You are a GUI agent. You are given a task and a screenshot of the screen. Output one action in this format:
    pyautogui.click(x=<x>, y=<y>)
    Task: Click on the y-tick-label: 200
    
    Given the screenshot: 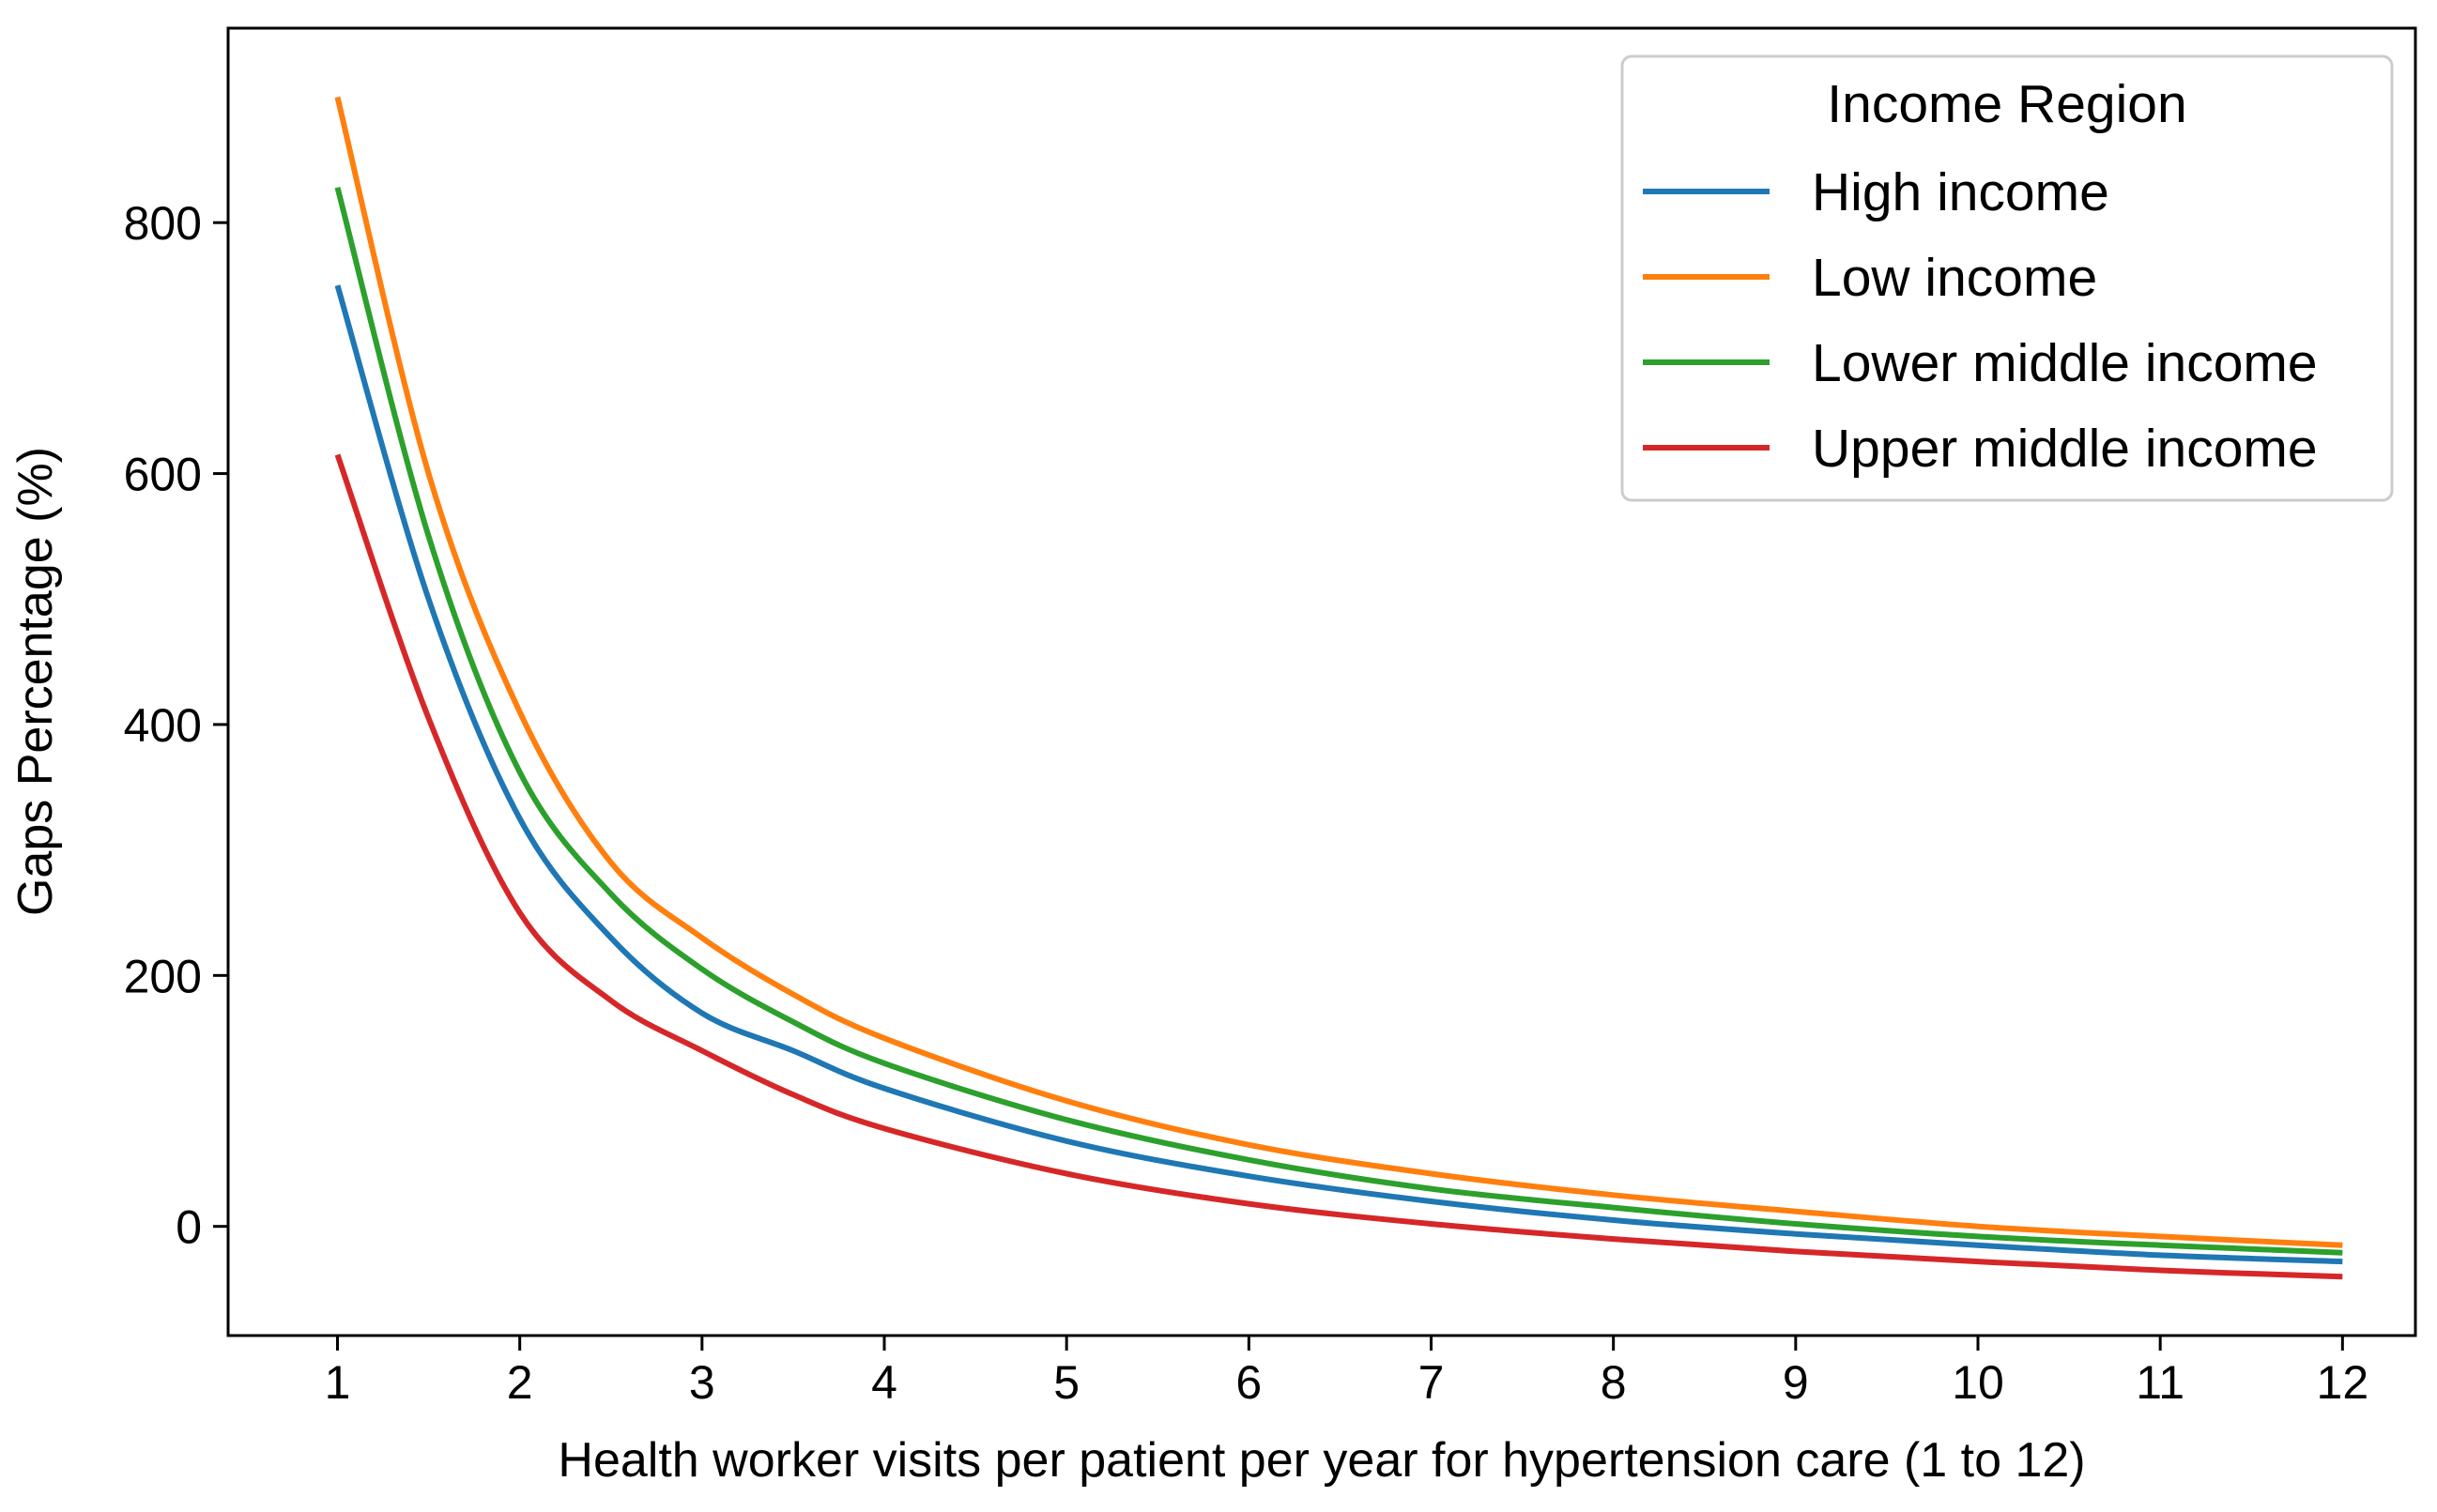 What is the action you would take?
    pyautogui.click(x=163, y=976)
    